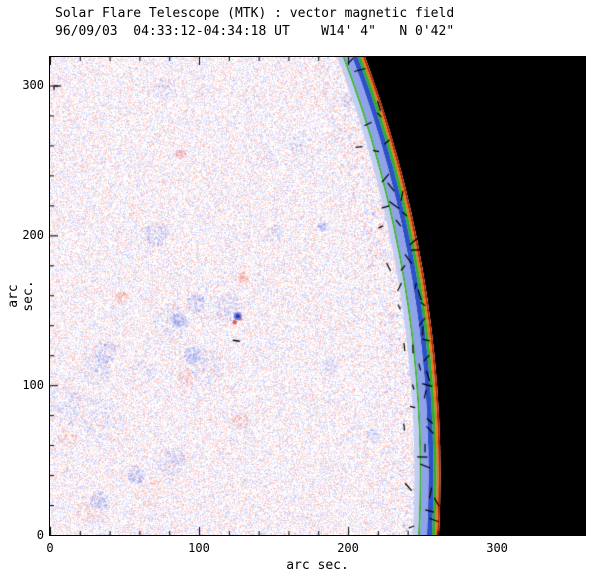 Image resolution: width=612 pixels, height=585 pixels. Describe the element at coordinates (40, 535) in the screenshot. I see `y-tick-label: 0` at that location.